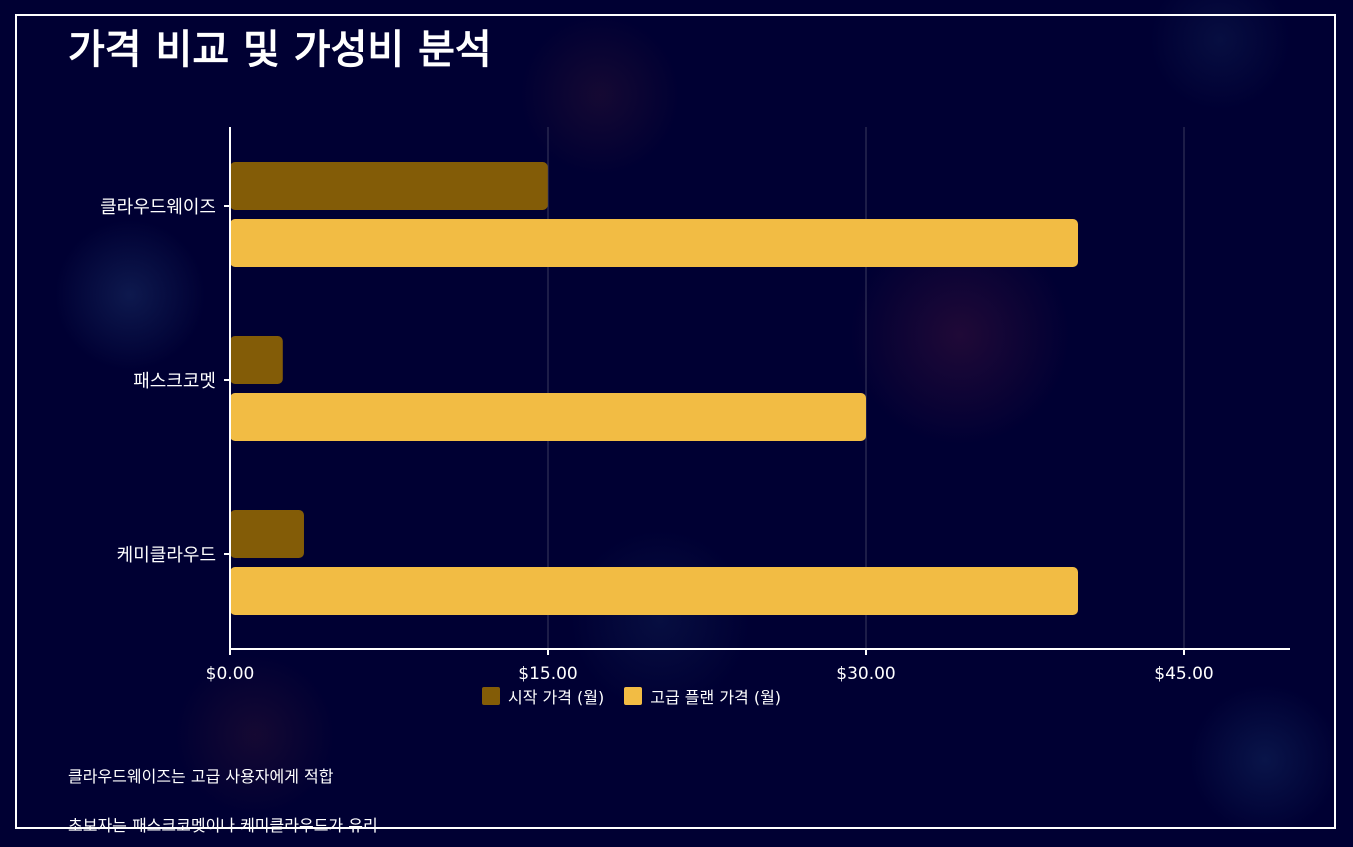 The height and width of the screenshot is (847, 1353). I want to click on note-beginners: 초보자는 패스크코멧이나 케미클라우드가 유리, so click(223, 825).